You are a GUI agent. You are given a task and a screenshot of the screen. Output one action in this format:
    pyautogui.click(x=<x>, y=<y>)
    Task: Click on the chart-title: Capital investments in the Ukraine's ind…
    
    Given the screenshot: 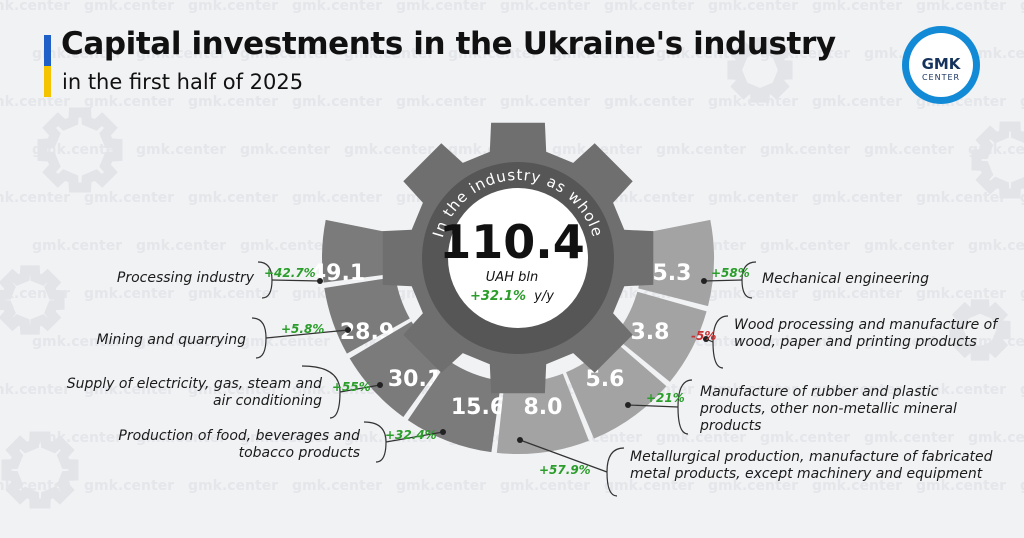 What is the action you would take?
    pyautogui.click(x=448, y=44)
    